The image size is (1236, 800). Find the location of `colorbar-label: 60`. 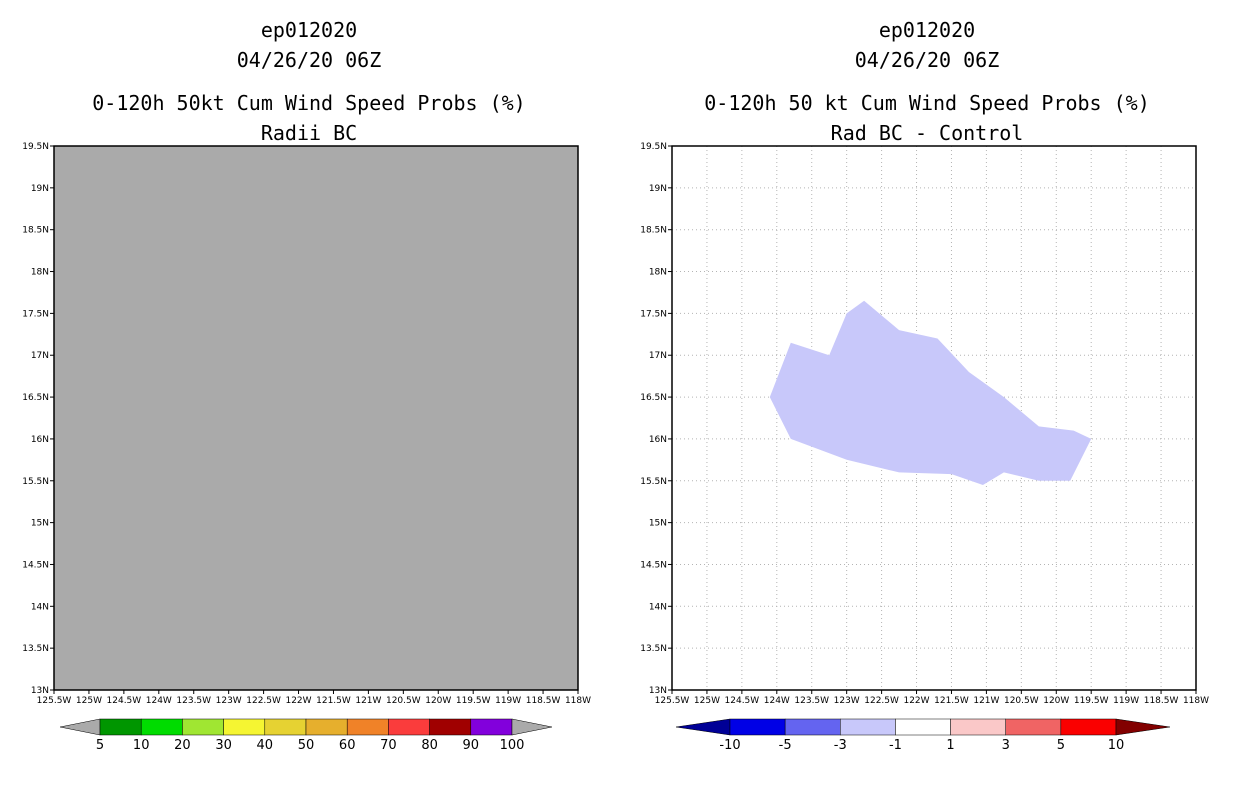

colorbar-label: 60 is located at coordinates (347, 745).